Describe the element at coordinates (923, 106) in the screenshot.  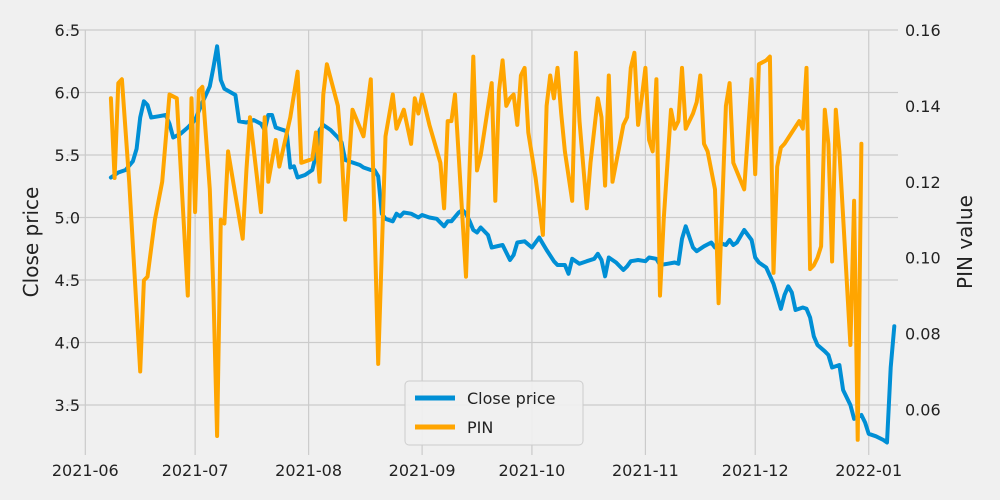
I see `right-y-tick-label: 0.14` at that location.